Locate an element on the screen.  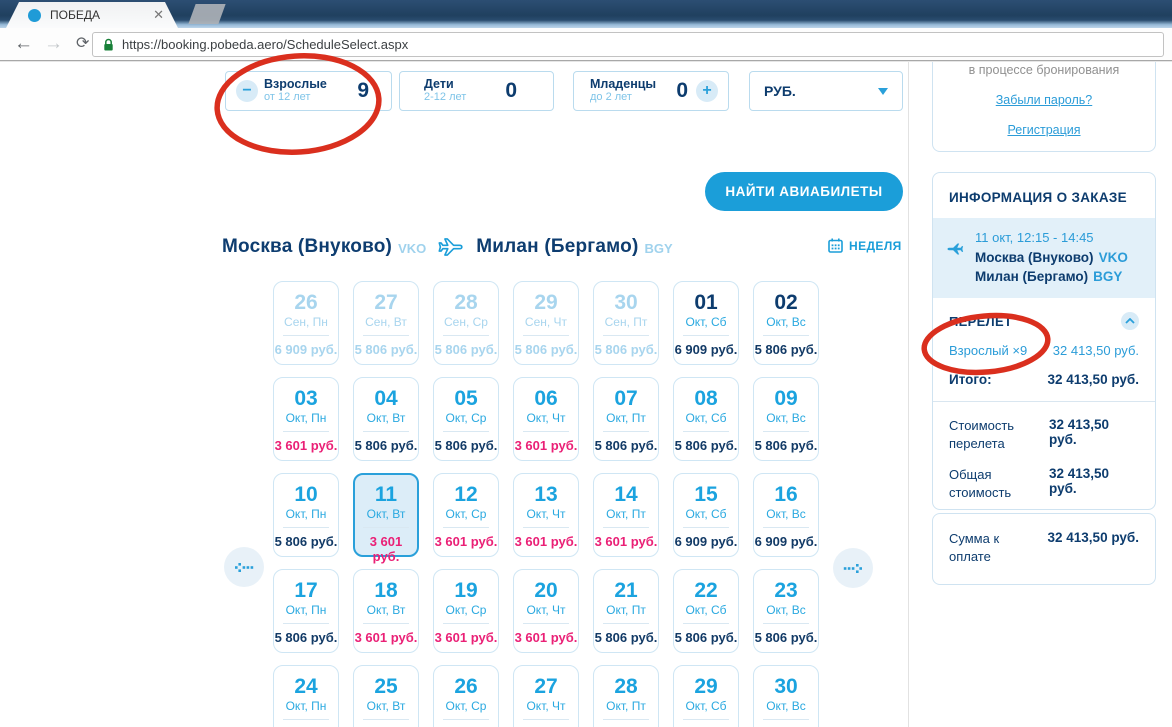
passenger-price: 32 413,50 руб. is located at coordinates (1095, 350).